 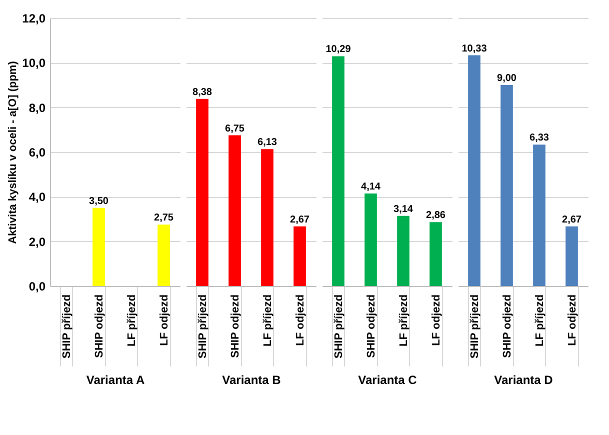 What do you see at coordinates (34, 19) in the screenshot?
I see `y-tick-label: 12,0` at bounding box center [34, 19].